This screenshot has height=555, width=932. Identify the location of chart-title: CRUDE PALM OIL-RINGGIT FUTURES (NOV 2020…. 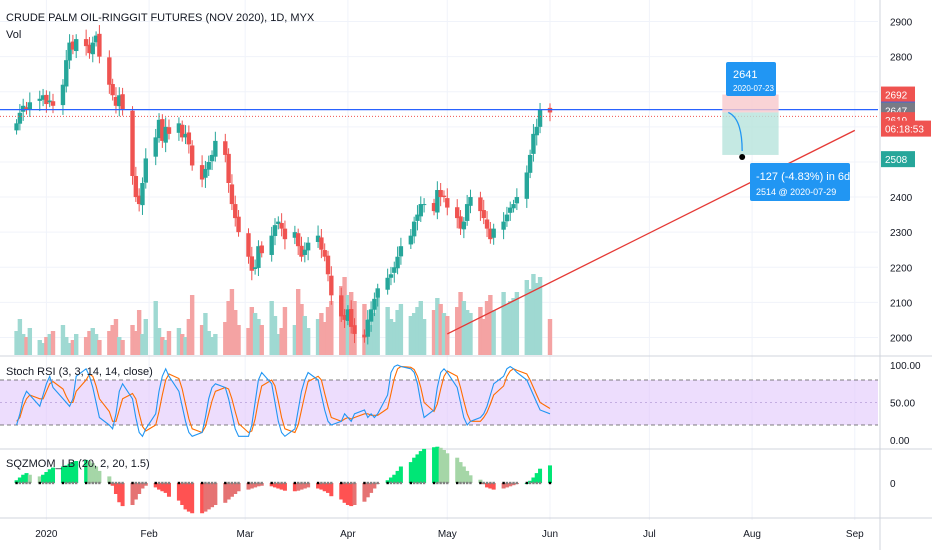
(160, 18).